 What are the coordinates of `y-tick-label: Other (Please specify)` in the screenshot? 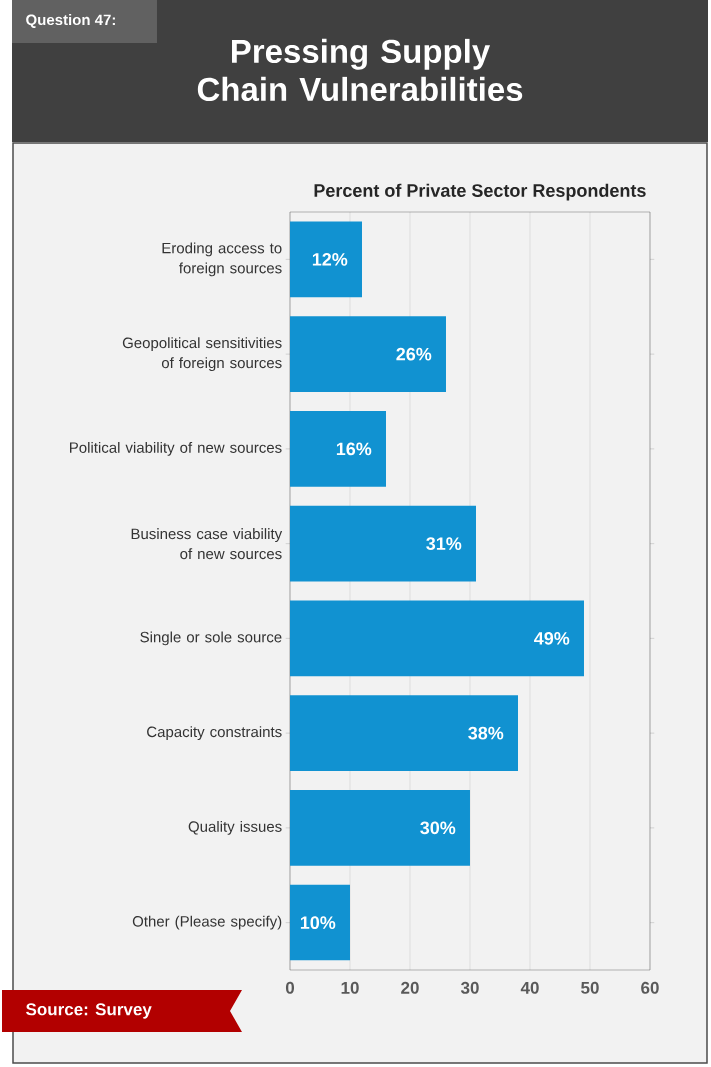 It's located at (207, 922).